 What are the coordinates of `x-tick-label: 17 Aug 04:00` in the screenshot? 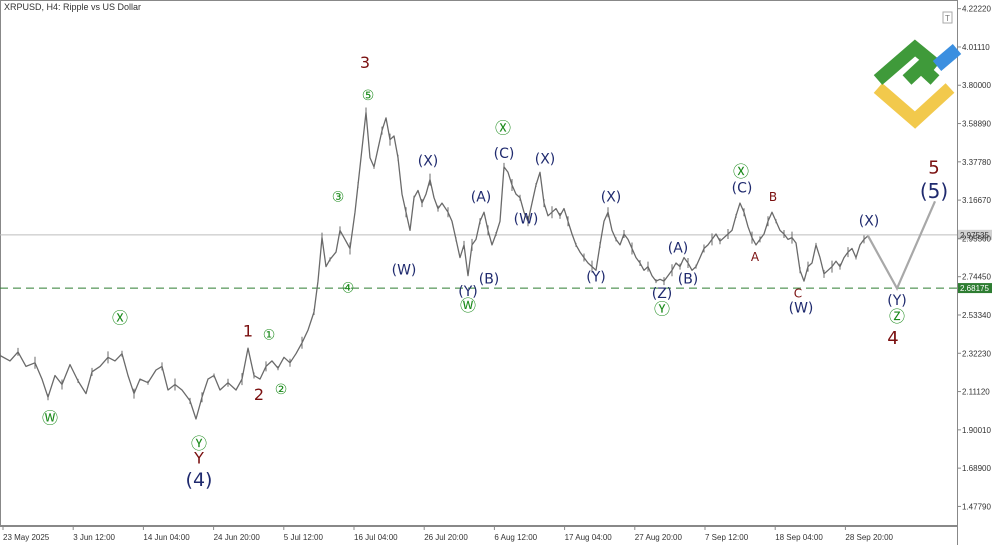 It's located at (589, 537).